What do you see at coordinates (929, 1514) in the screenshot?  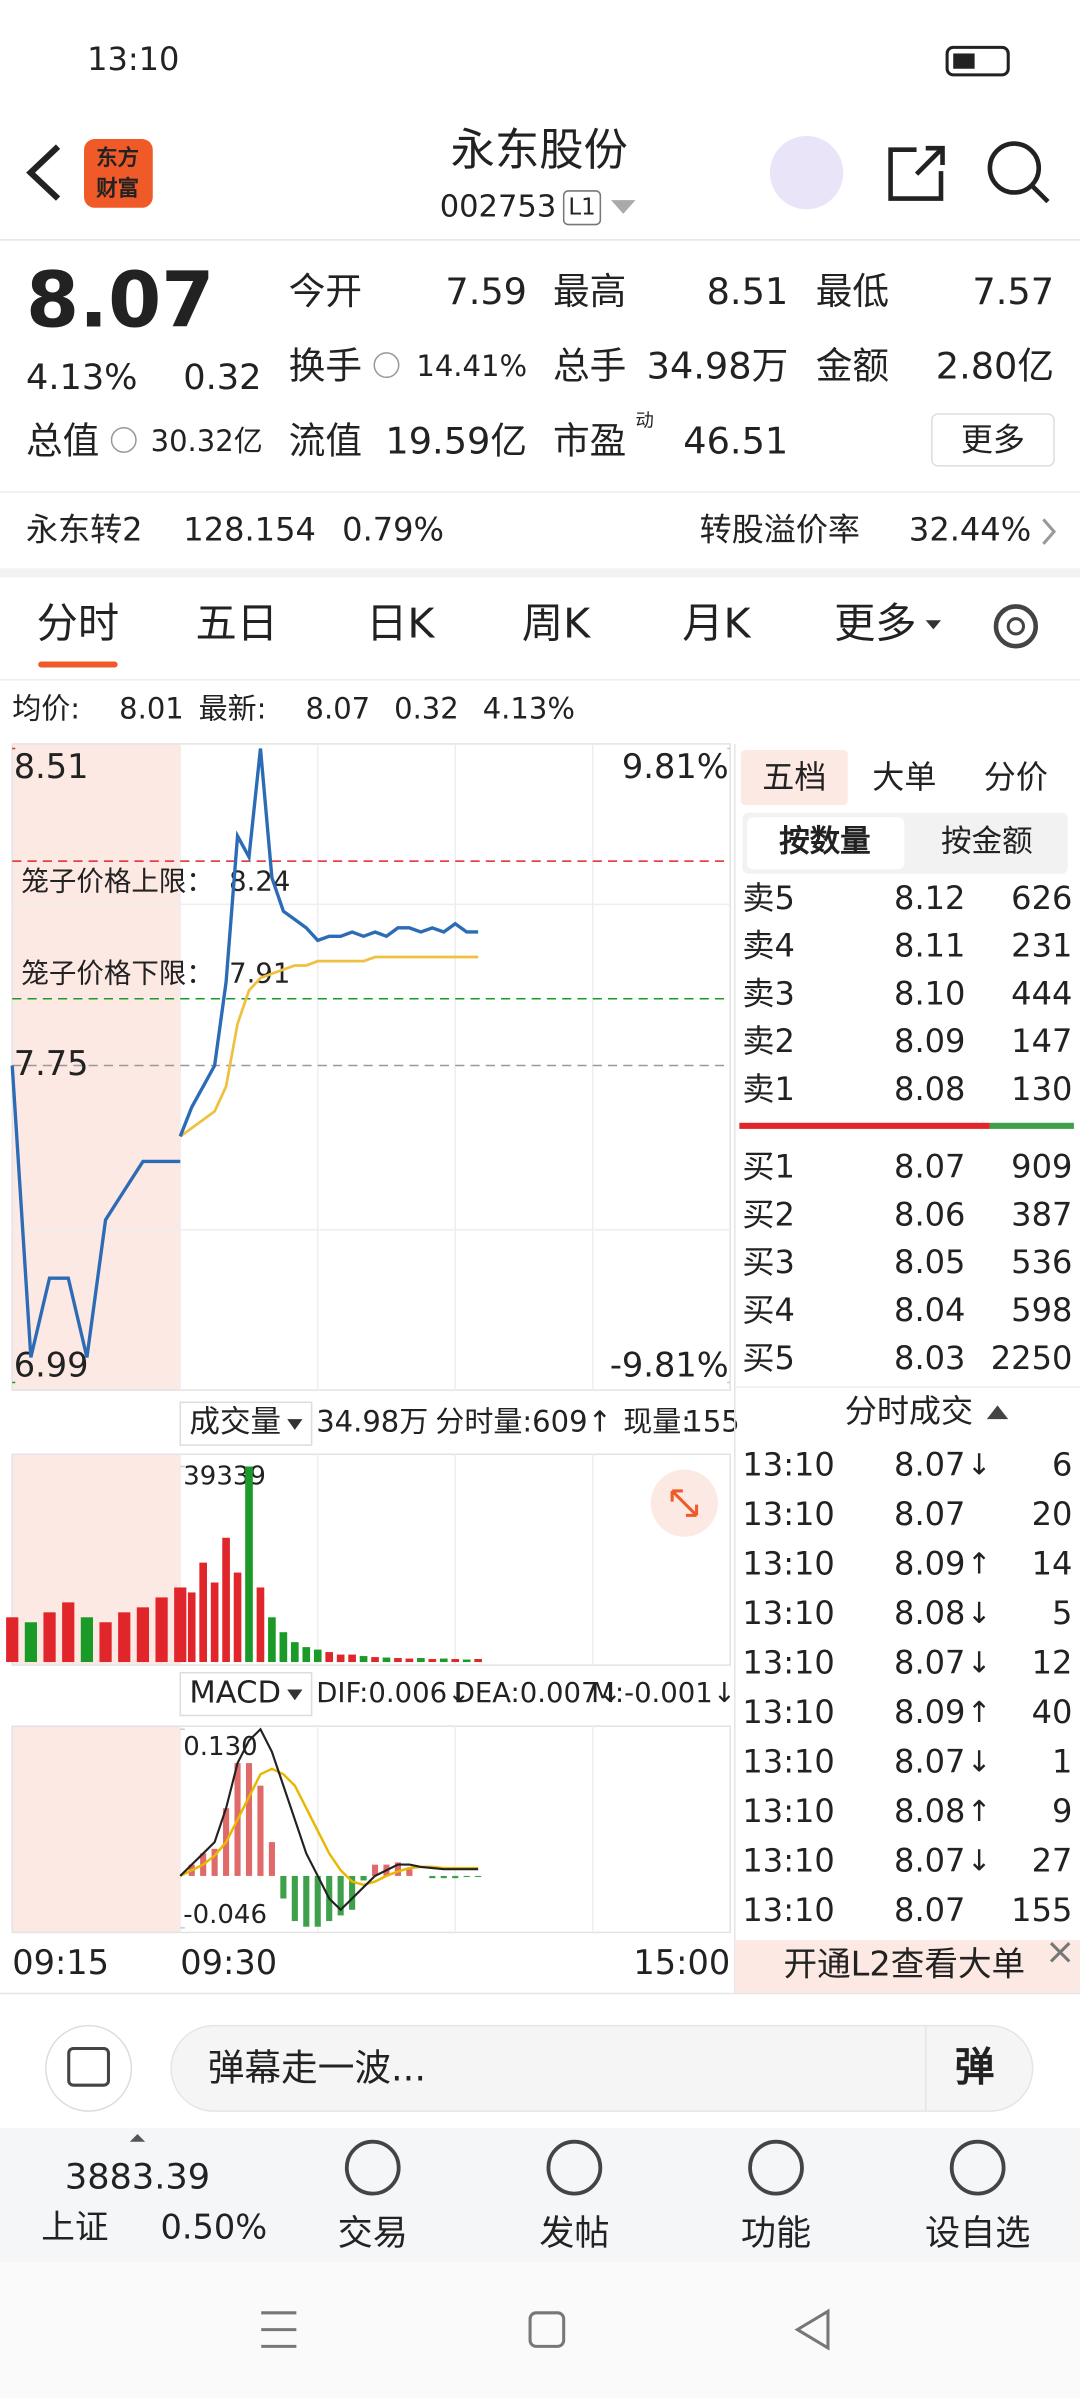 I see `trade-price: 8.07` at bounding box center [929, 1514].